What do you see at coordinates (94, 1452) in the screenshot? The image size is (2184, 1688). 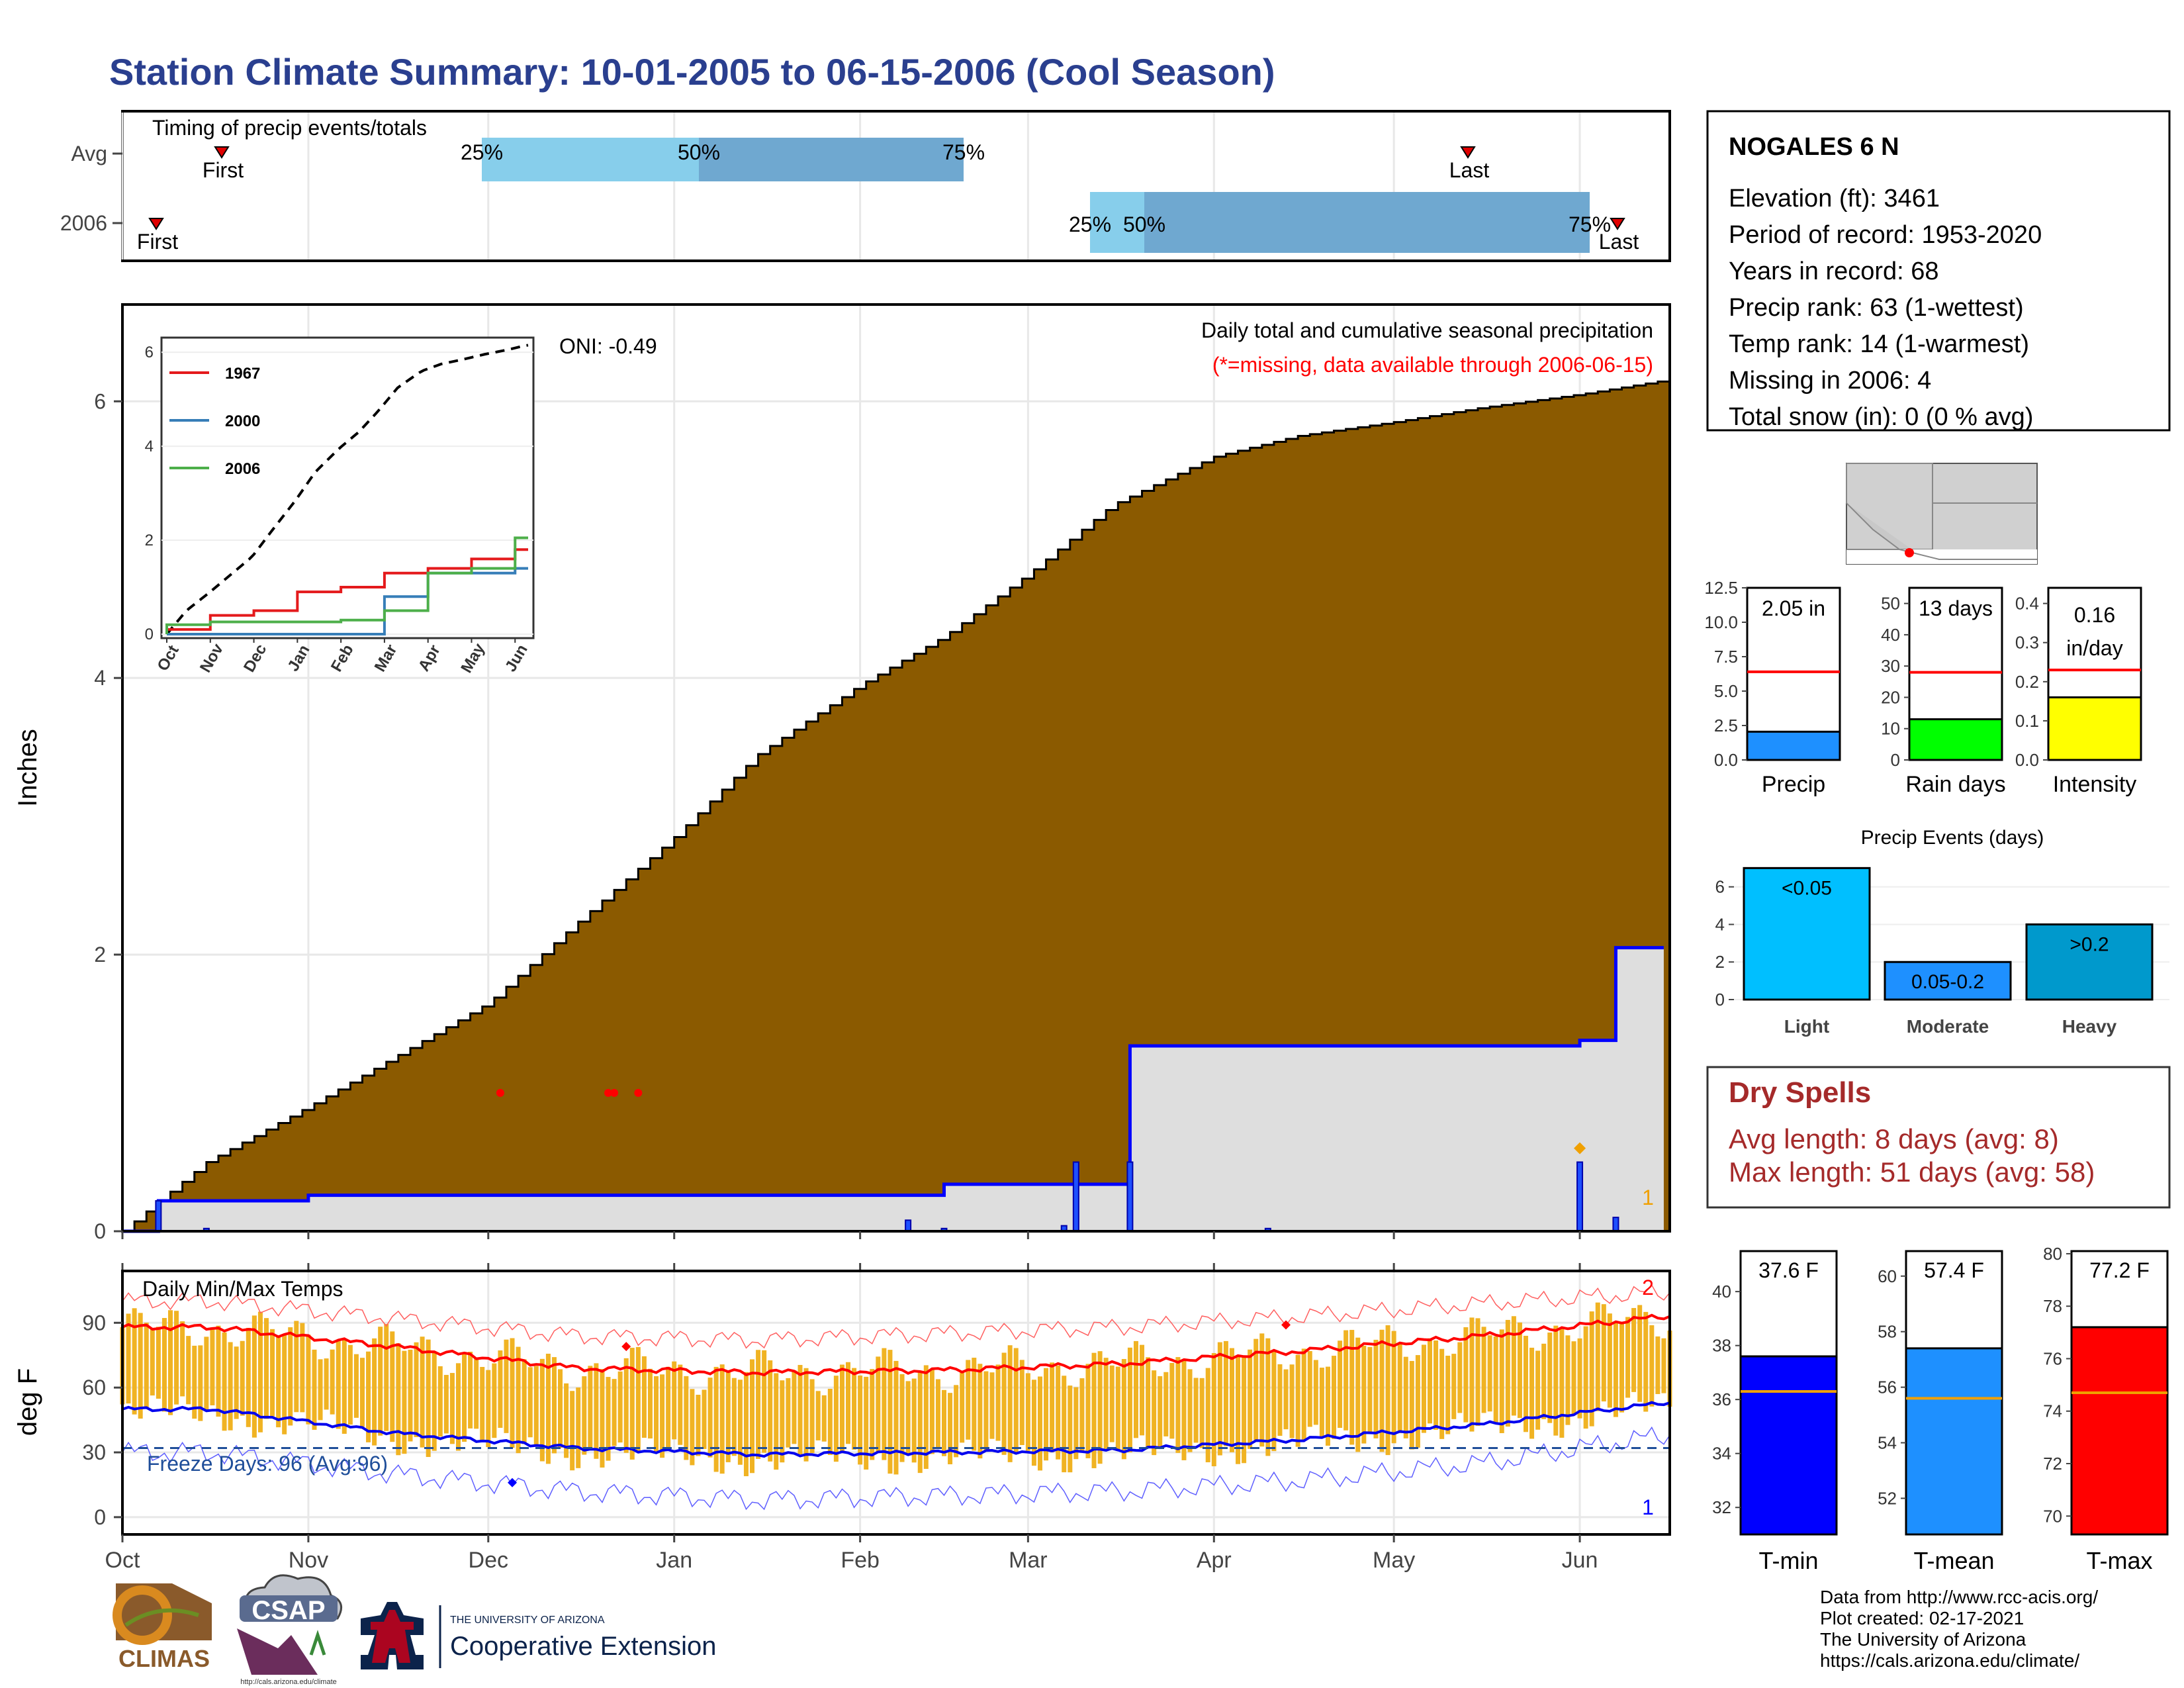 I see `temp-y-tick-label: 30` at bounding box center [94, 1452].